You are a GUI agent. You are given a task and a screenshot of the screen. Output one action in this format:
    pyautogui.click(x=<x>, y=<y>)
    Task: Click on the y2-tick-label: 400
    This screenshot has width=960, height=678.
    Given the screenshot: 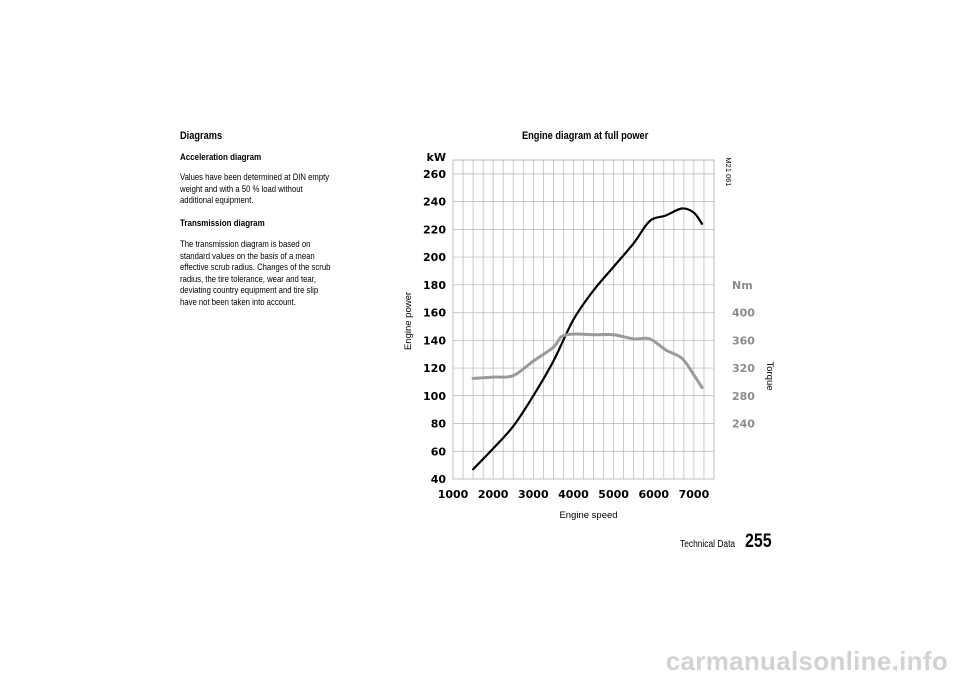 What is the action you would take?
    pyautogui.click(x=743, y=313)
    